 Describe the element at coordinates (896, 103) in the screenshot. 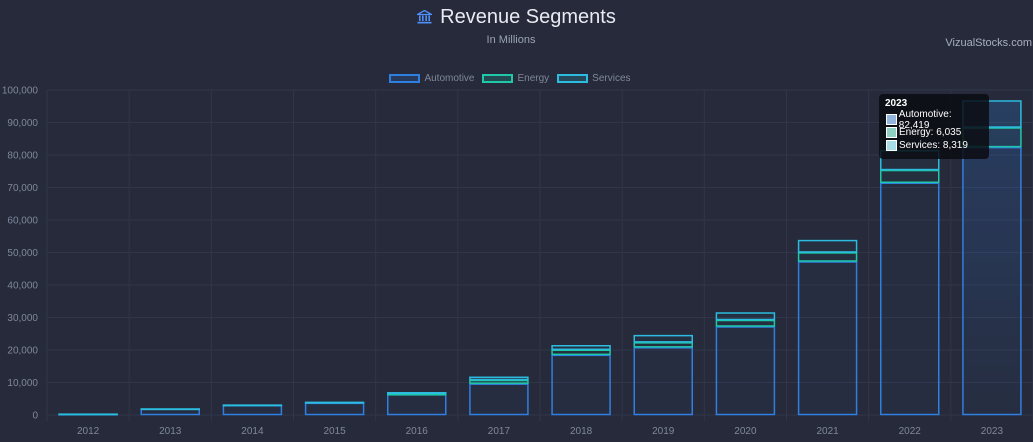

I see `tooltip-title: 2023` at that location.